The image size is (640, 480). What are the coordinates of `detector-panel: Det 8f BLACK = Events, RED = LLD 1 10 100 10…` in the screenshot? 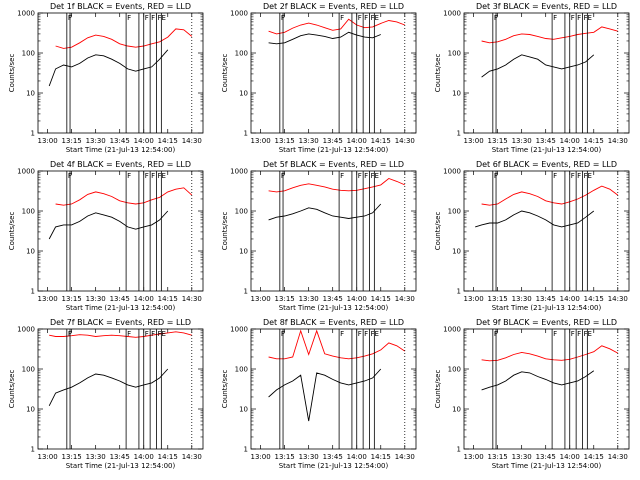 It's located at (319, 394).